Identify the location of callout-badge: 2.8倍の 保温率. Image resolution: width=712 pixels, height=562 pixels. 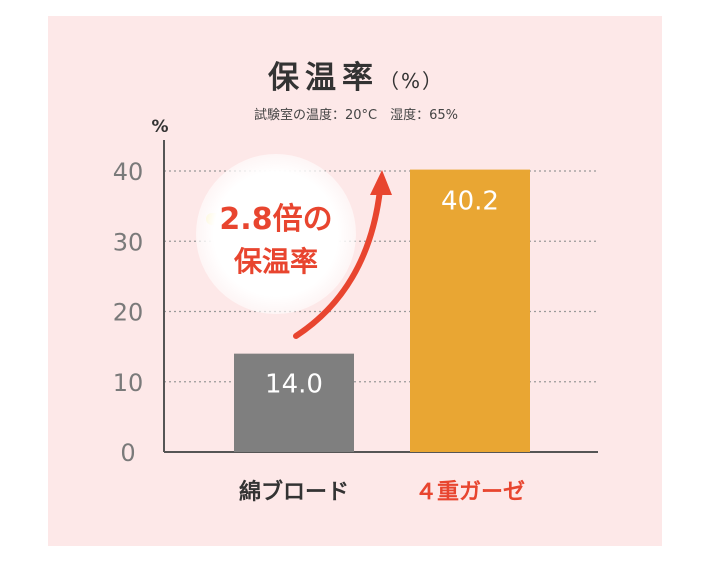
(276, 234).